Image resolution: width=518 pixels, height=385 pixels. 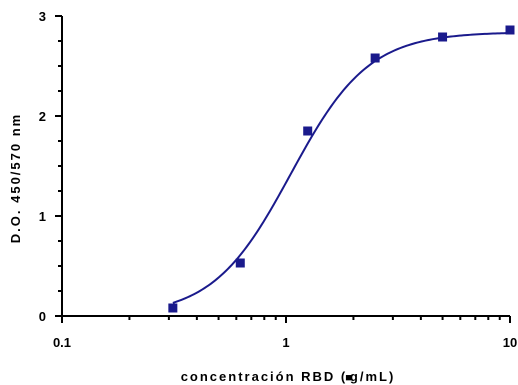 I want to click on x-tick-label: 0.1, so click(x=62, y=342).